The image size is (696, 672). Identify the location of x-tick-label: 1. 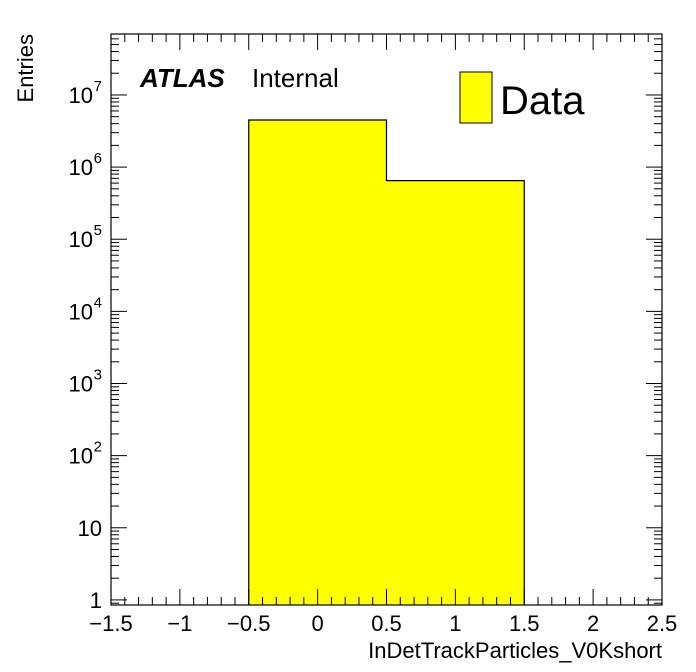
(455, 623).